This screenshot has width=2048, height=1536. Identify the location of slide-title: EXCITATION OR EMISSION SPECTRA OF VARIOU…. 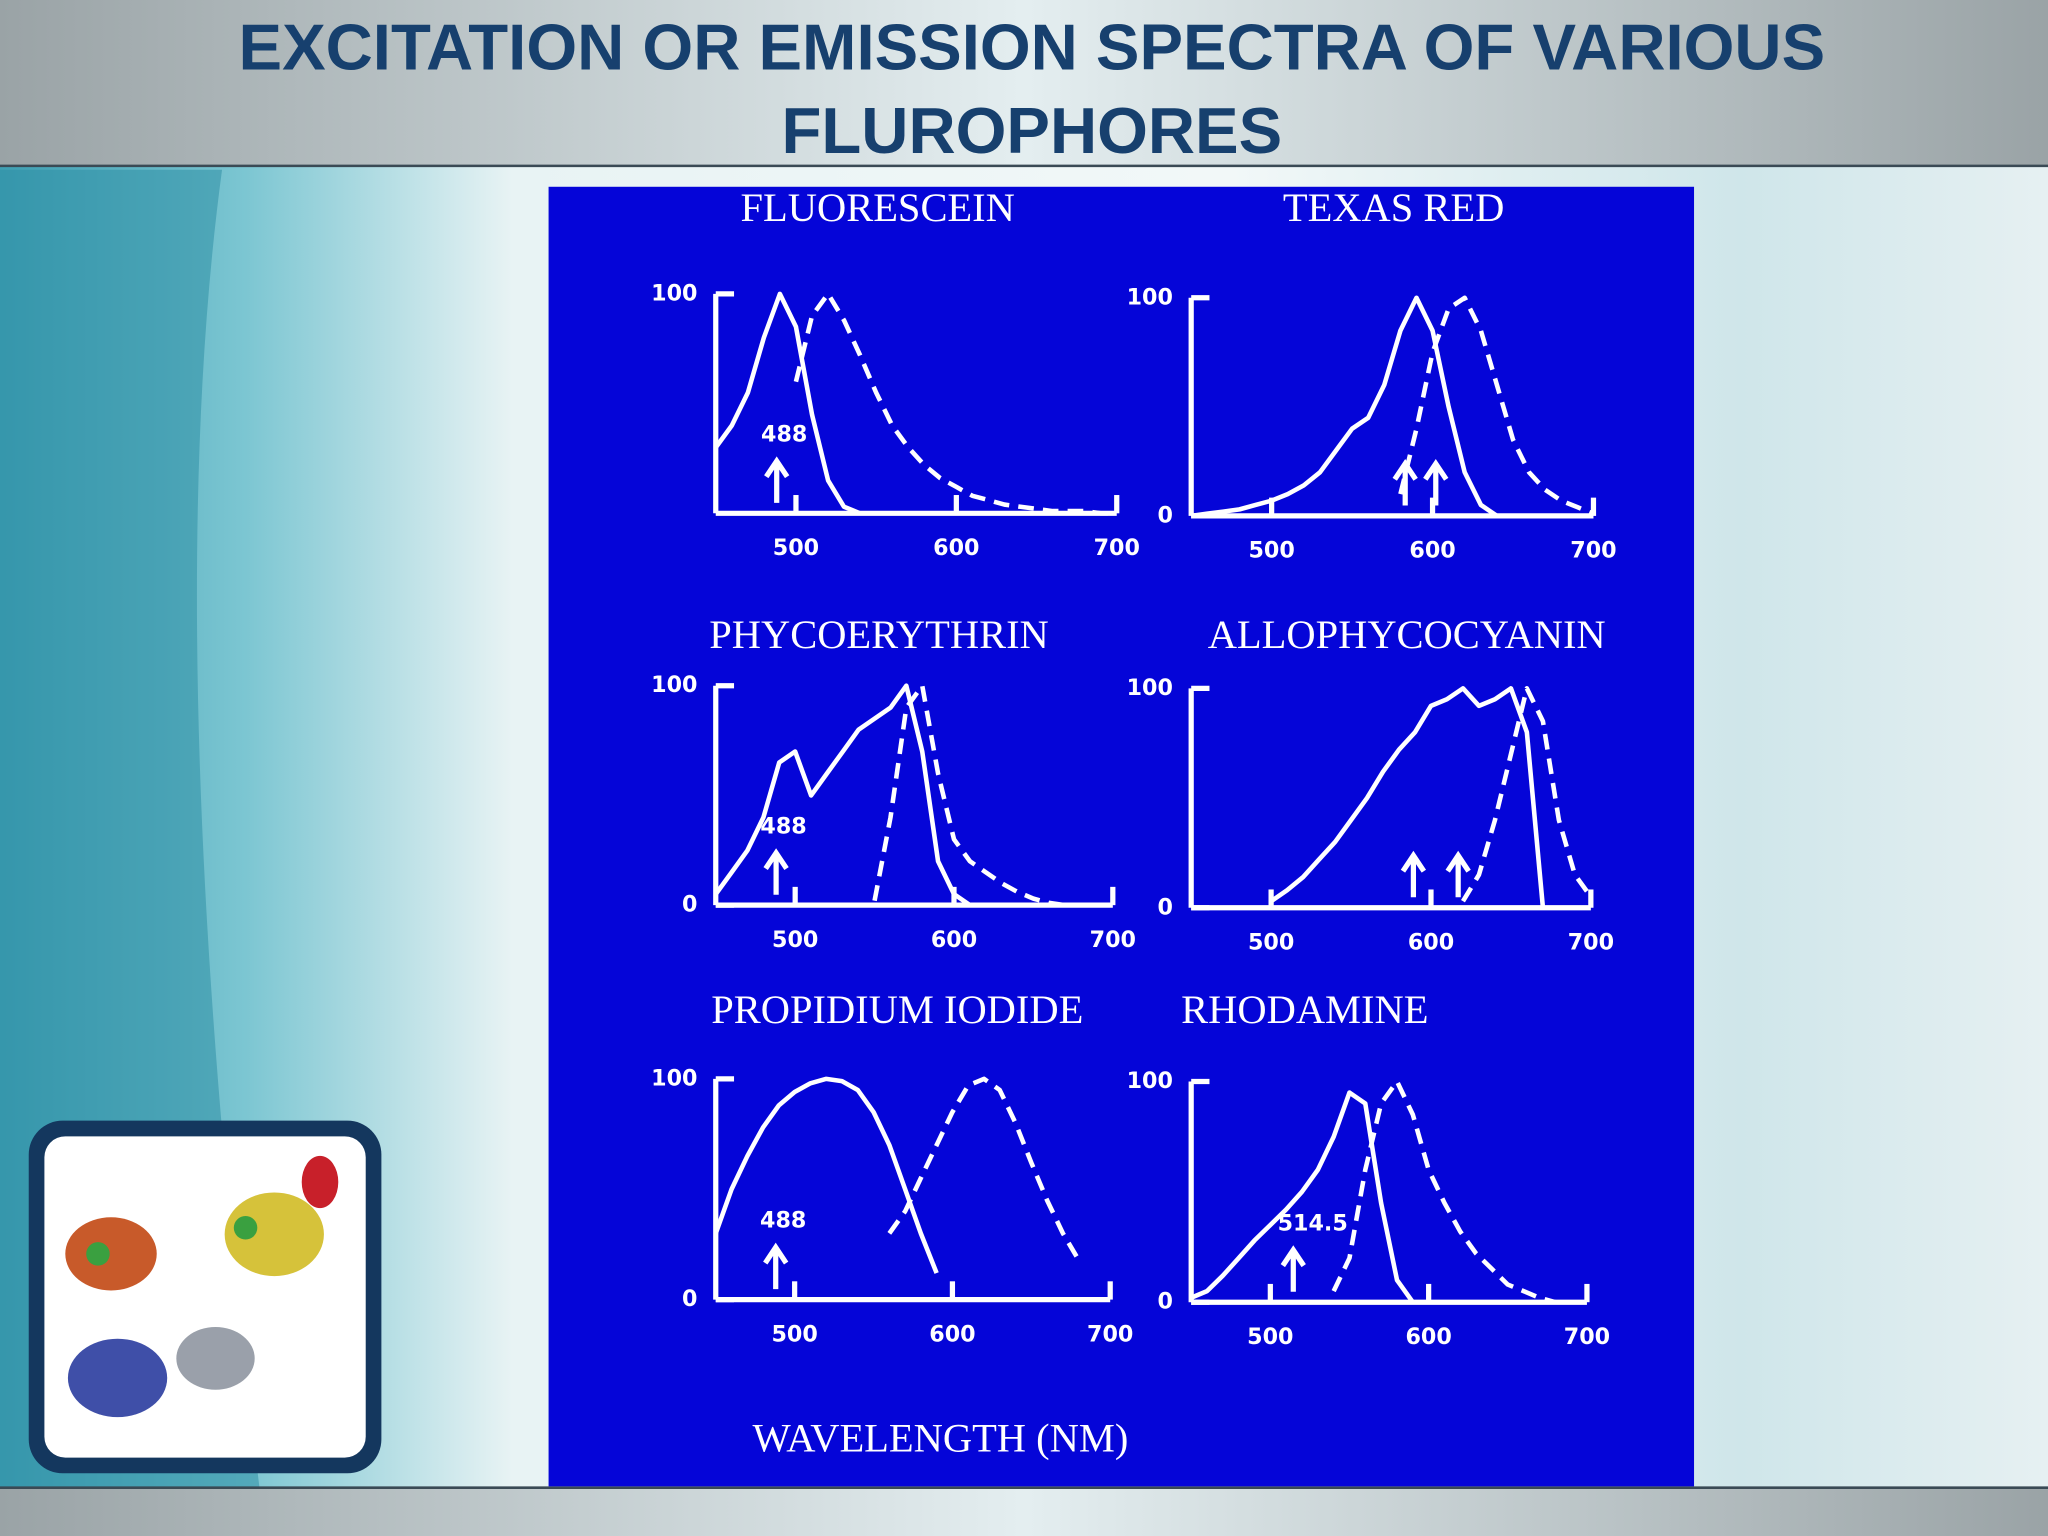
(1032, 46).